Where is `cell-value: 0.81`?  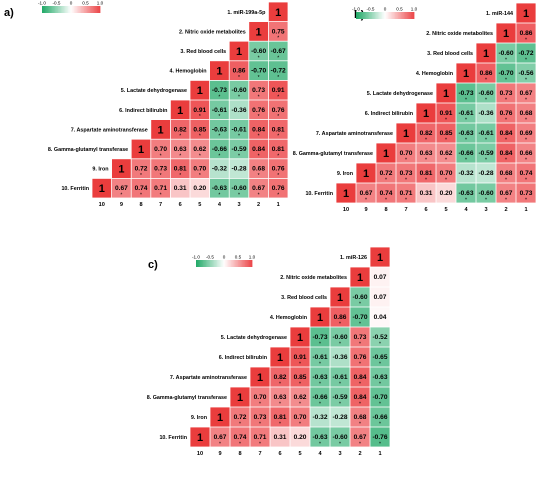 cell-value: 0.81 is located at coordinates (426, 173).